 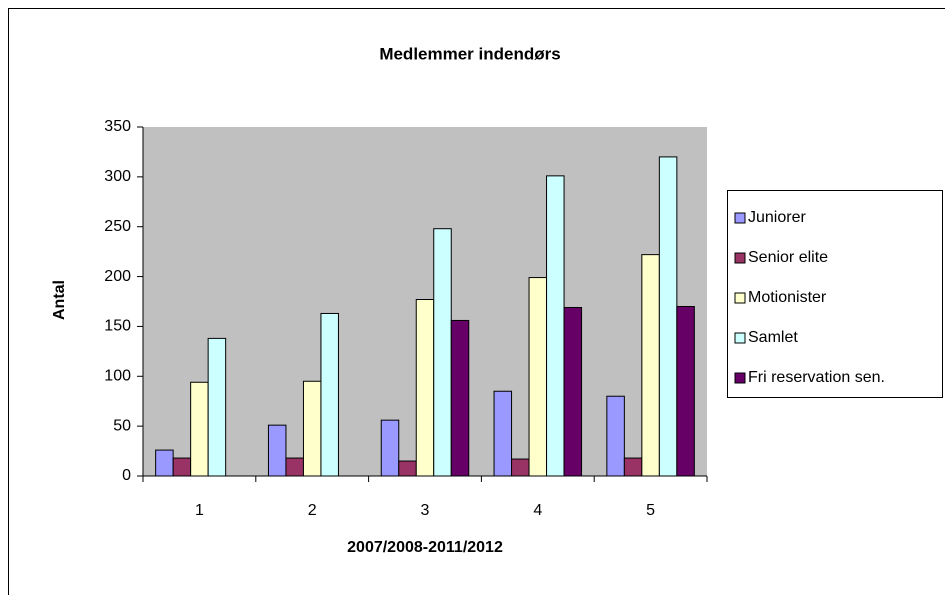 I want to click on legend-label: Juniorer, so click(x=777, y=217).